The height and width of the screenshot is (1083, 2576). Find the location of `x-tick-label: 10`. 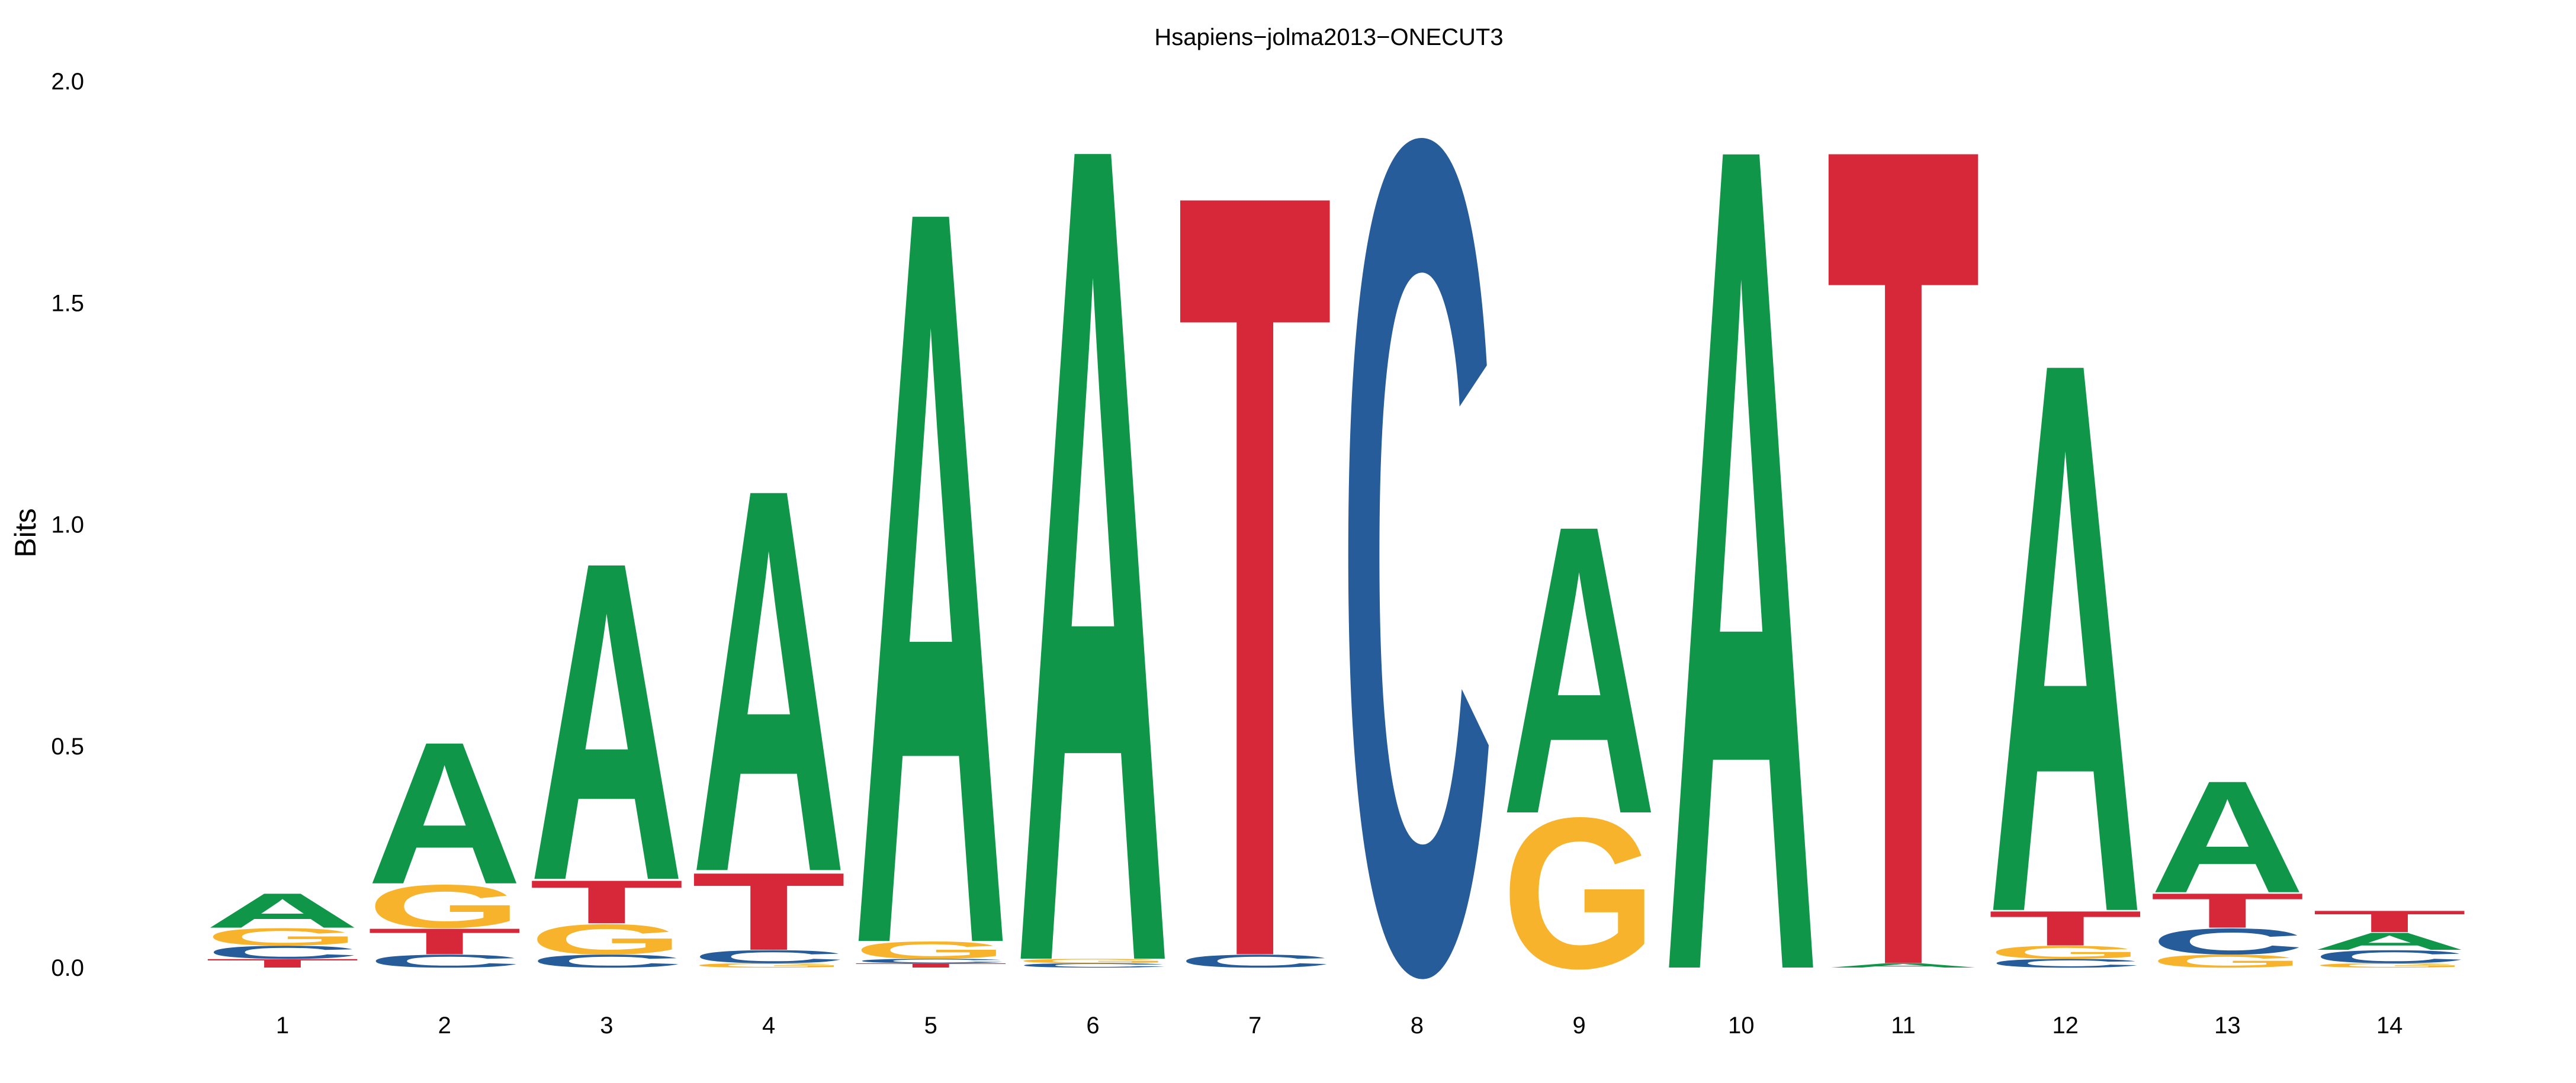

x-tick-label: 10 is located at coordinates (1742, 1026).